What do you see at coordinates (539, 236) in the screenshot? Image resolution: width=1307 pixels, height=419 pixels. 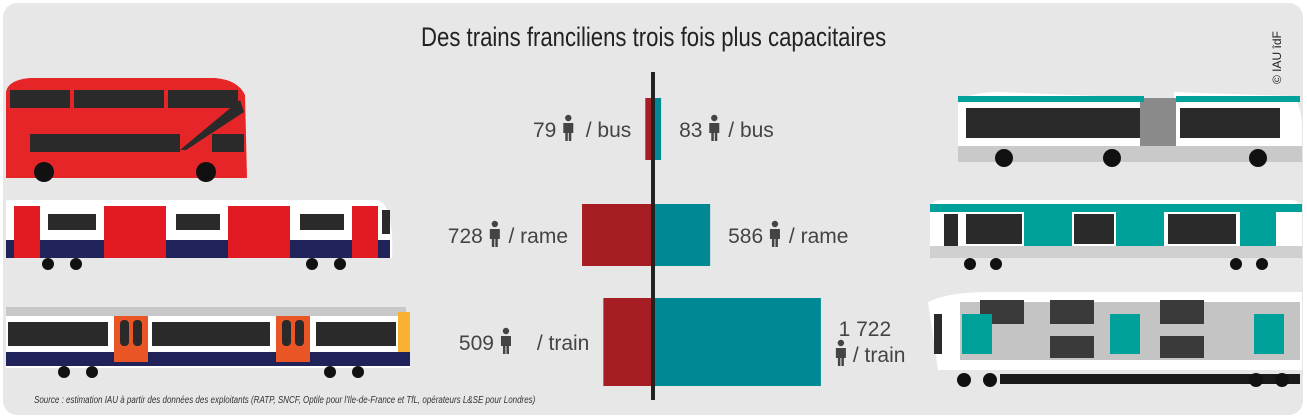 I see `left-unit-rame: / rame` at bounding box center [539, 236].